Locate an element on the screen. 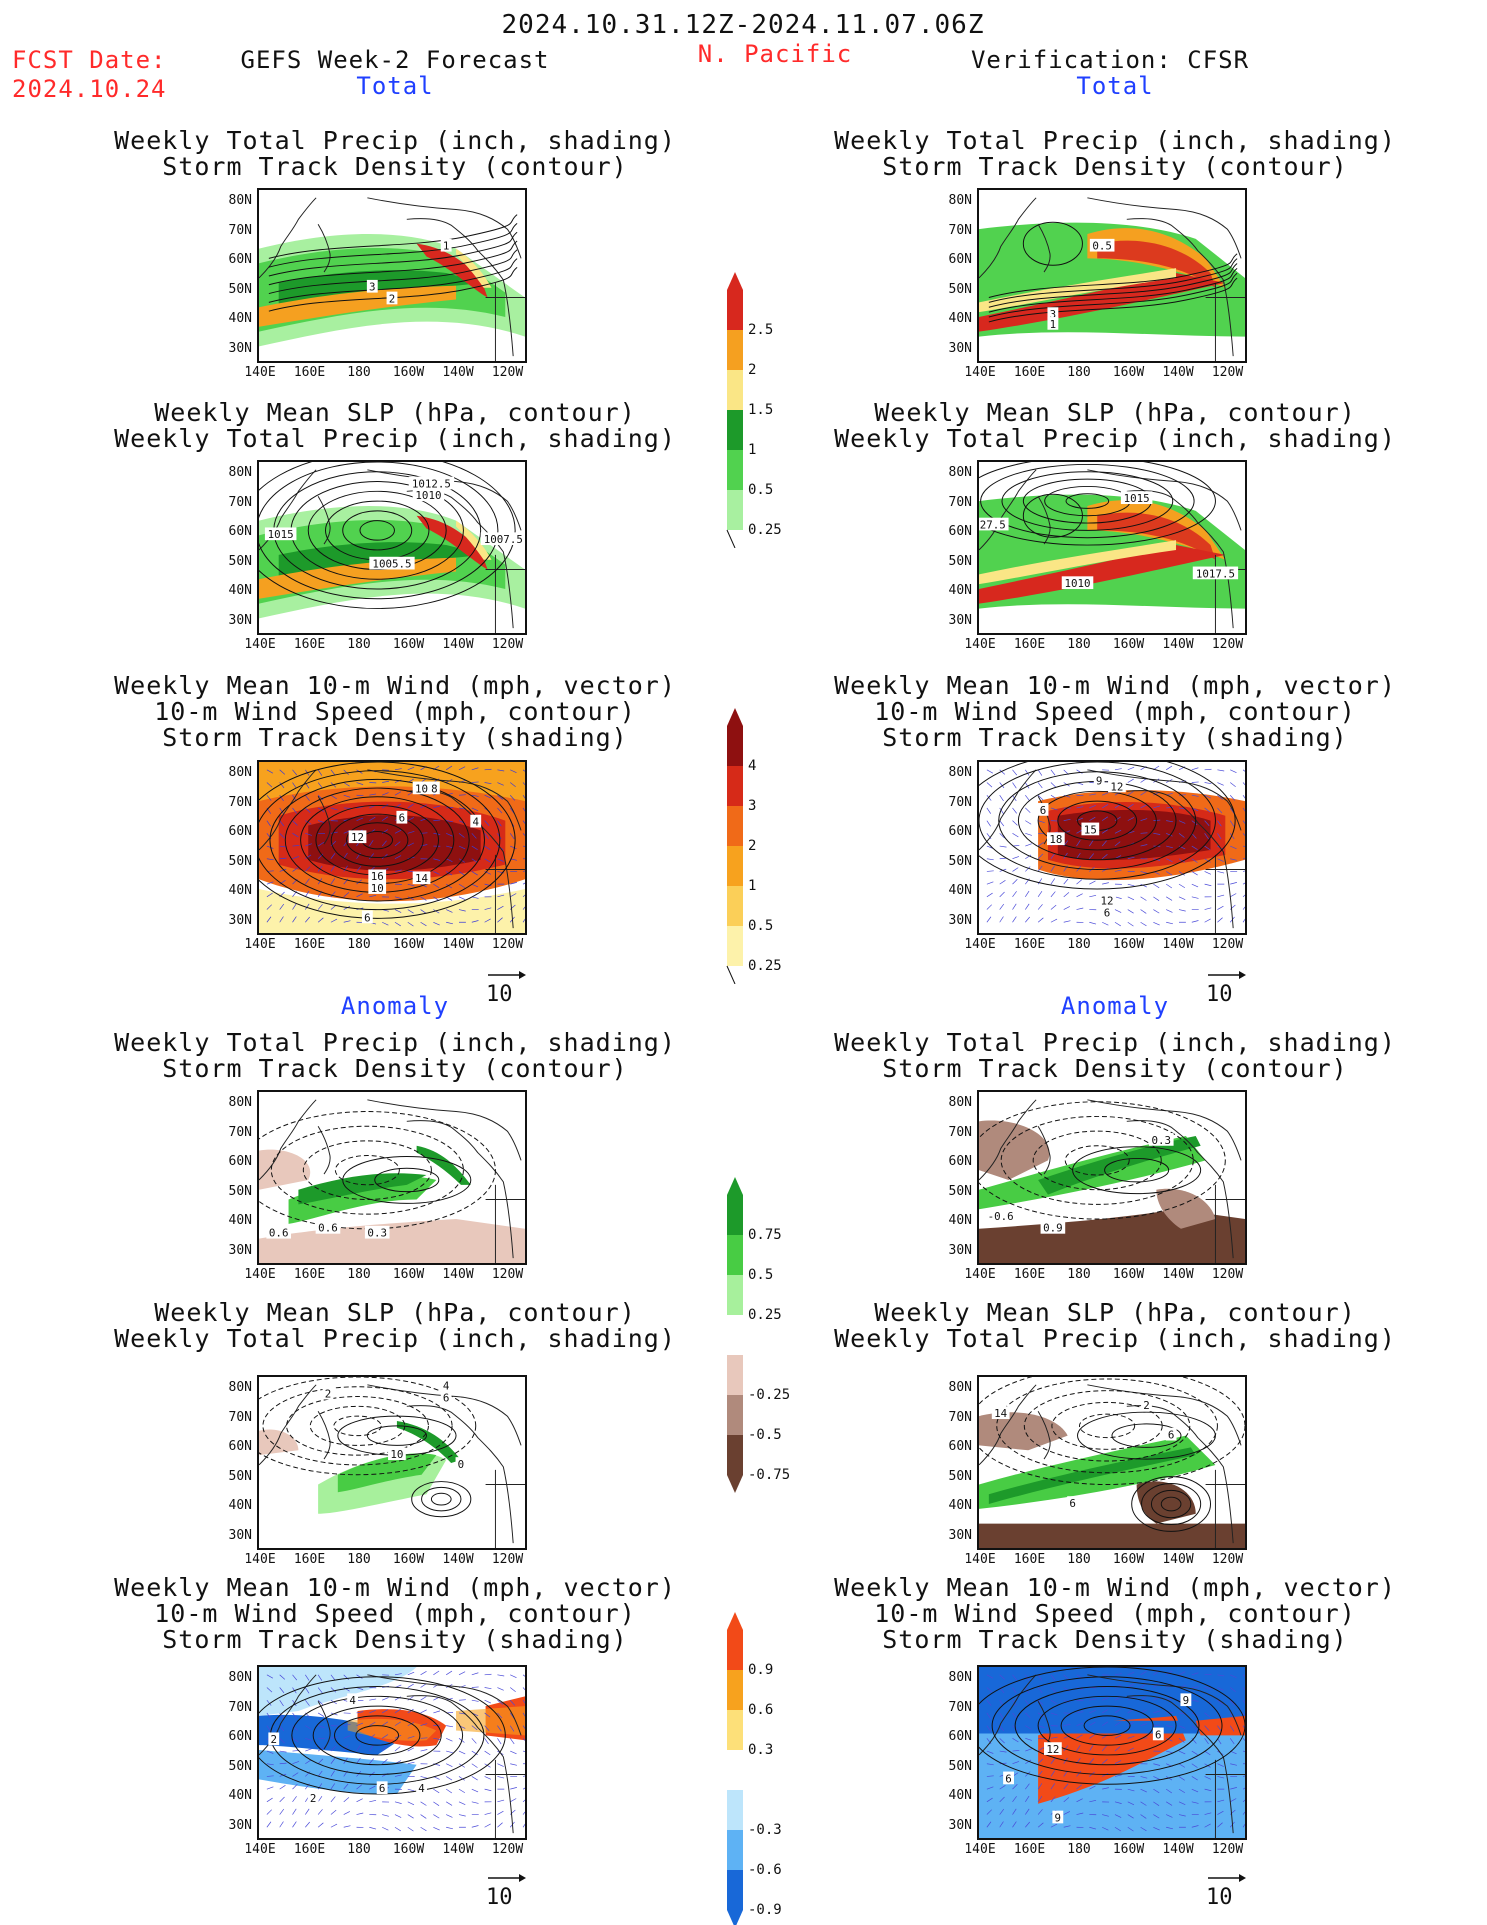 Image resolution: width=1487 pixels, height=1925 pixels. panel-title-line: Storm Track Density (contour) is located at coordinates (1115, 166).